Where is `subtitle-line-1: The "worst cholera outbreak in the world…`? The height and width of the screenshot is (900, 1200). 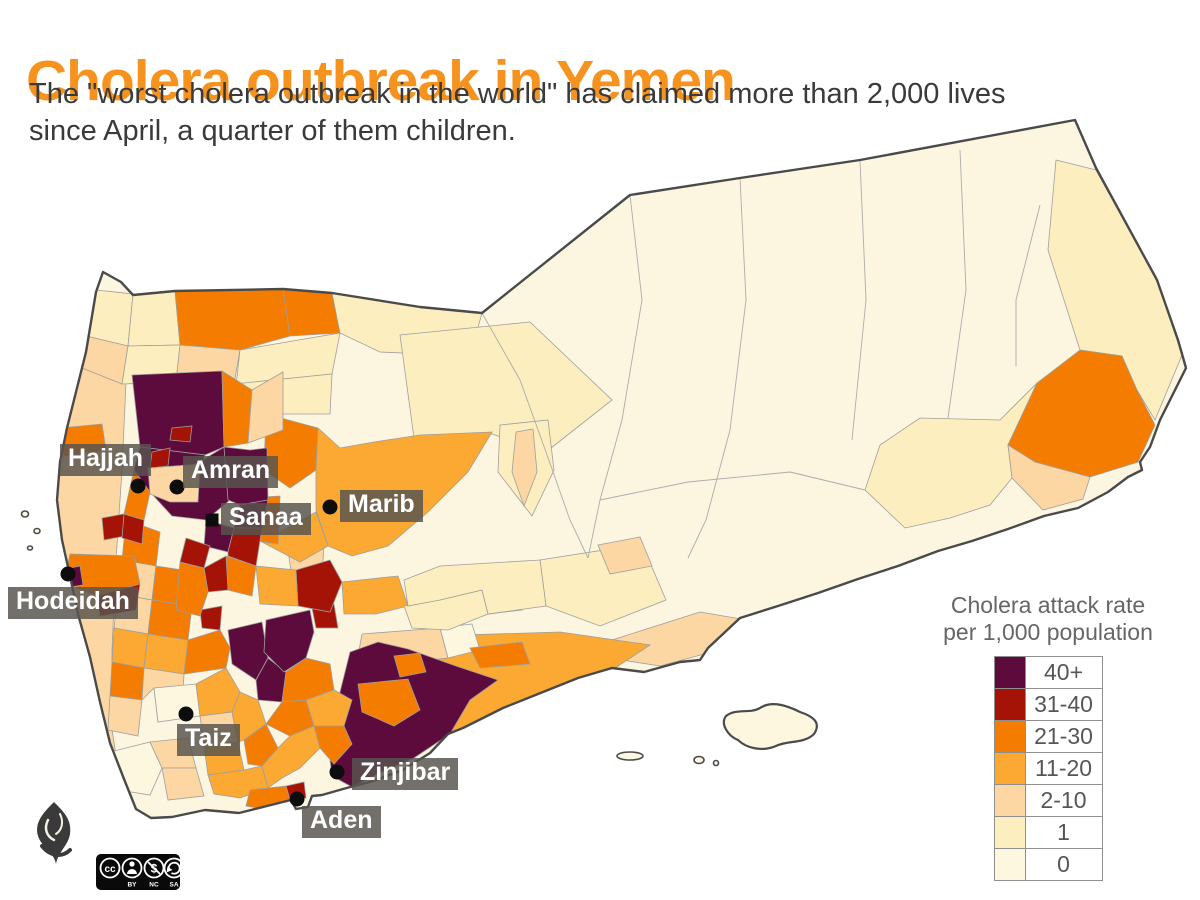
subtitle-line-1: The "worst cholera outbreak in the world… is located at coordinates (517, 94).